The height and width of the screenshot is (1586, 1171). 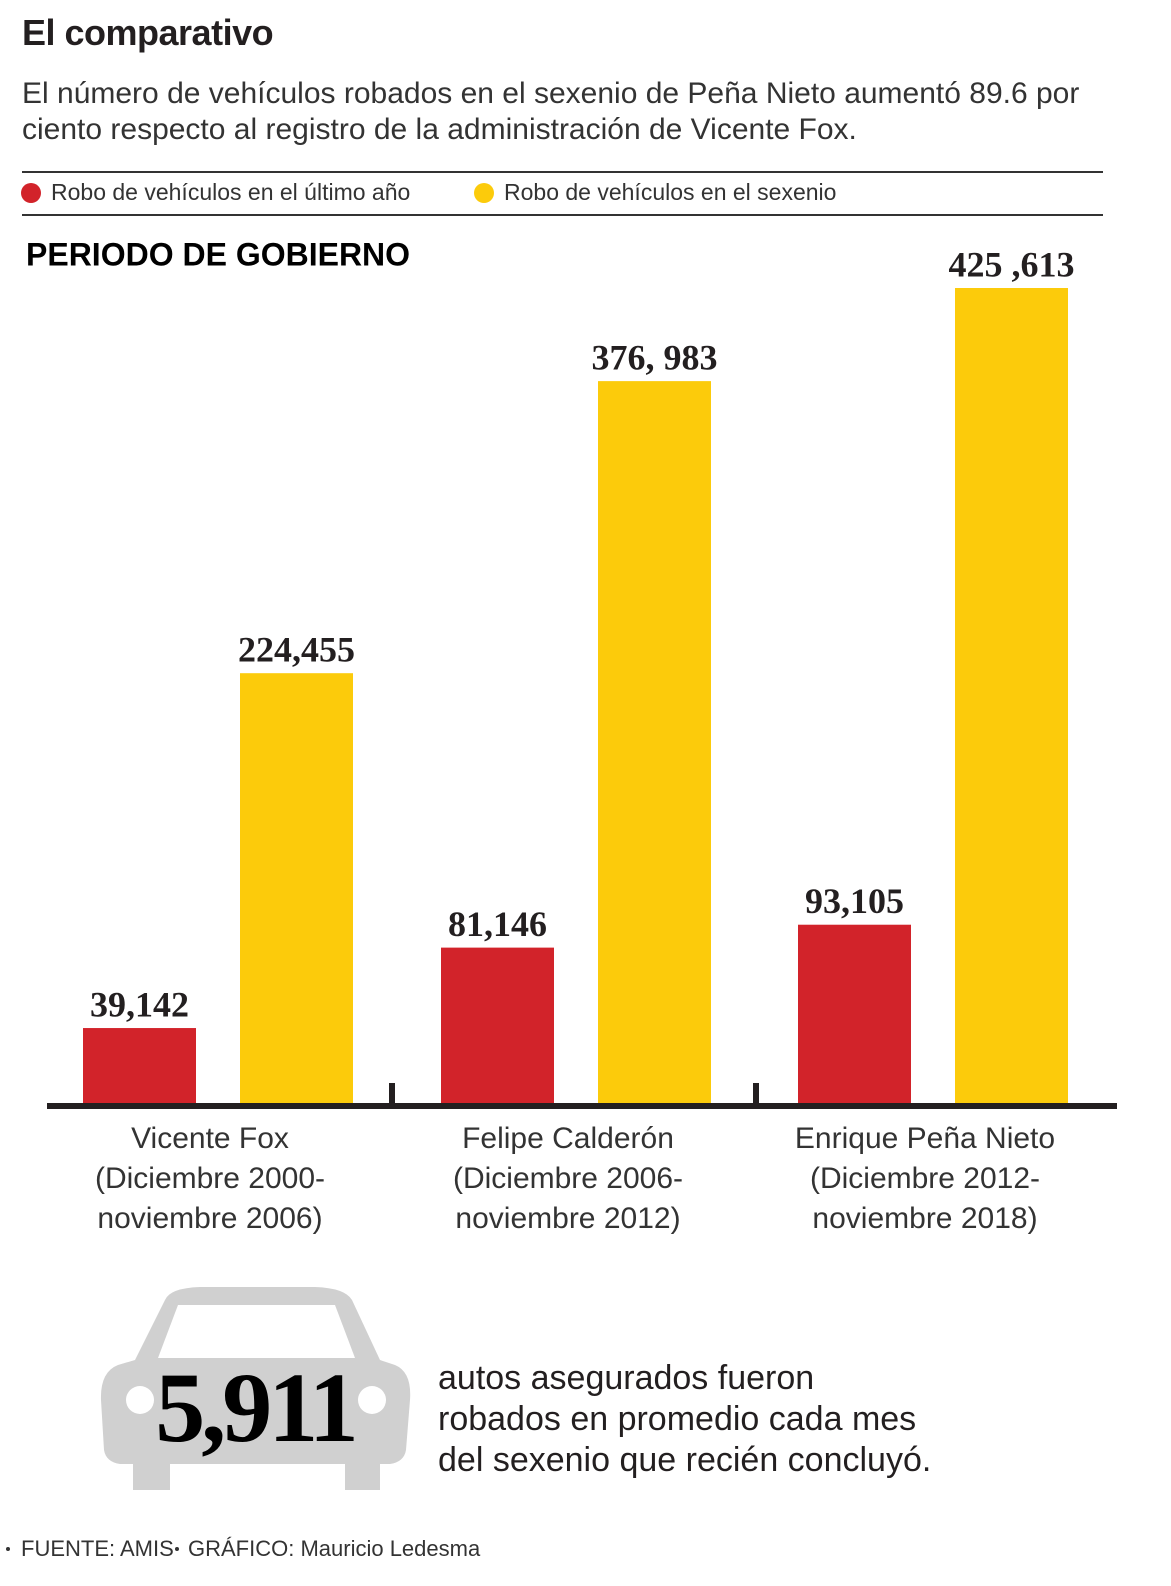 I want to click on callout-text: del sexenio que recién concluyó., so click(x=684, y=1460).